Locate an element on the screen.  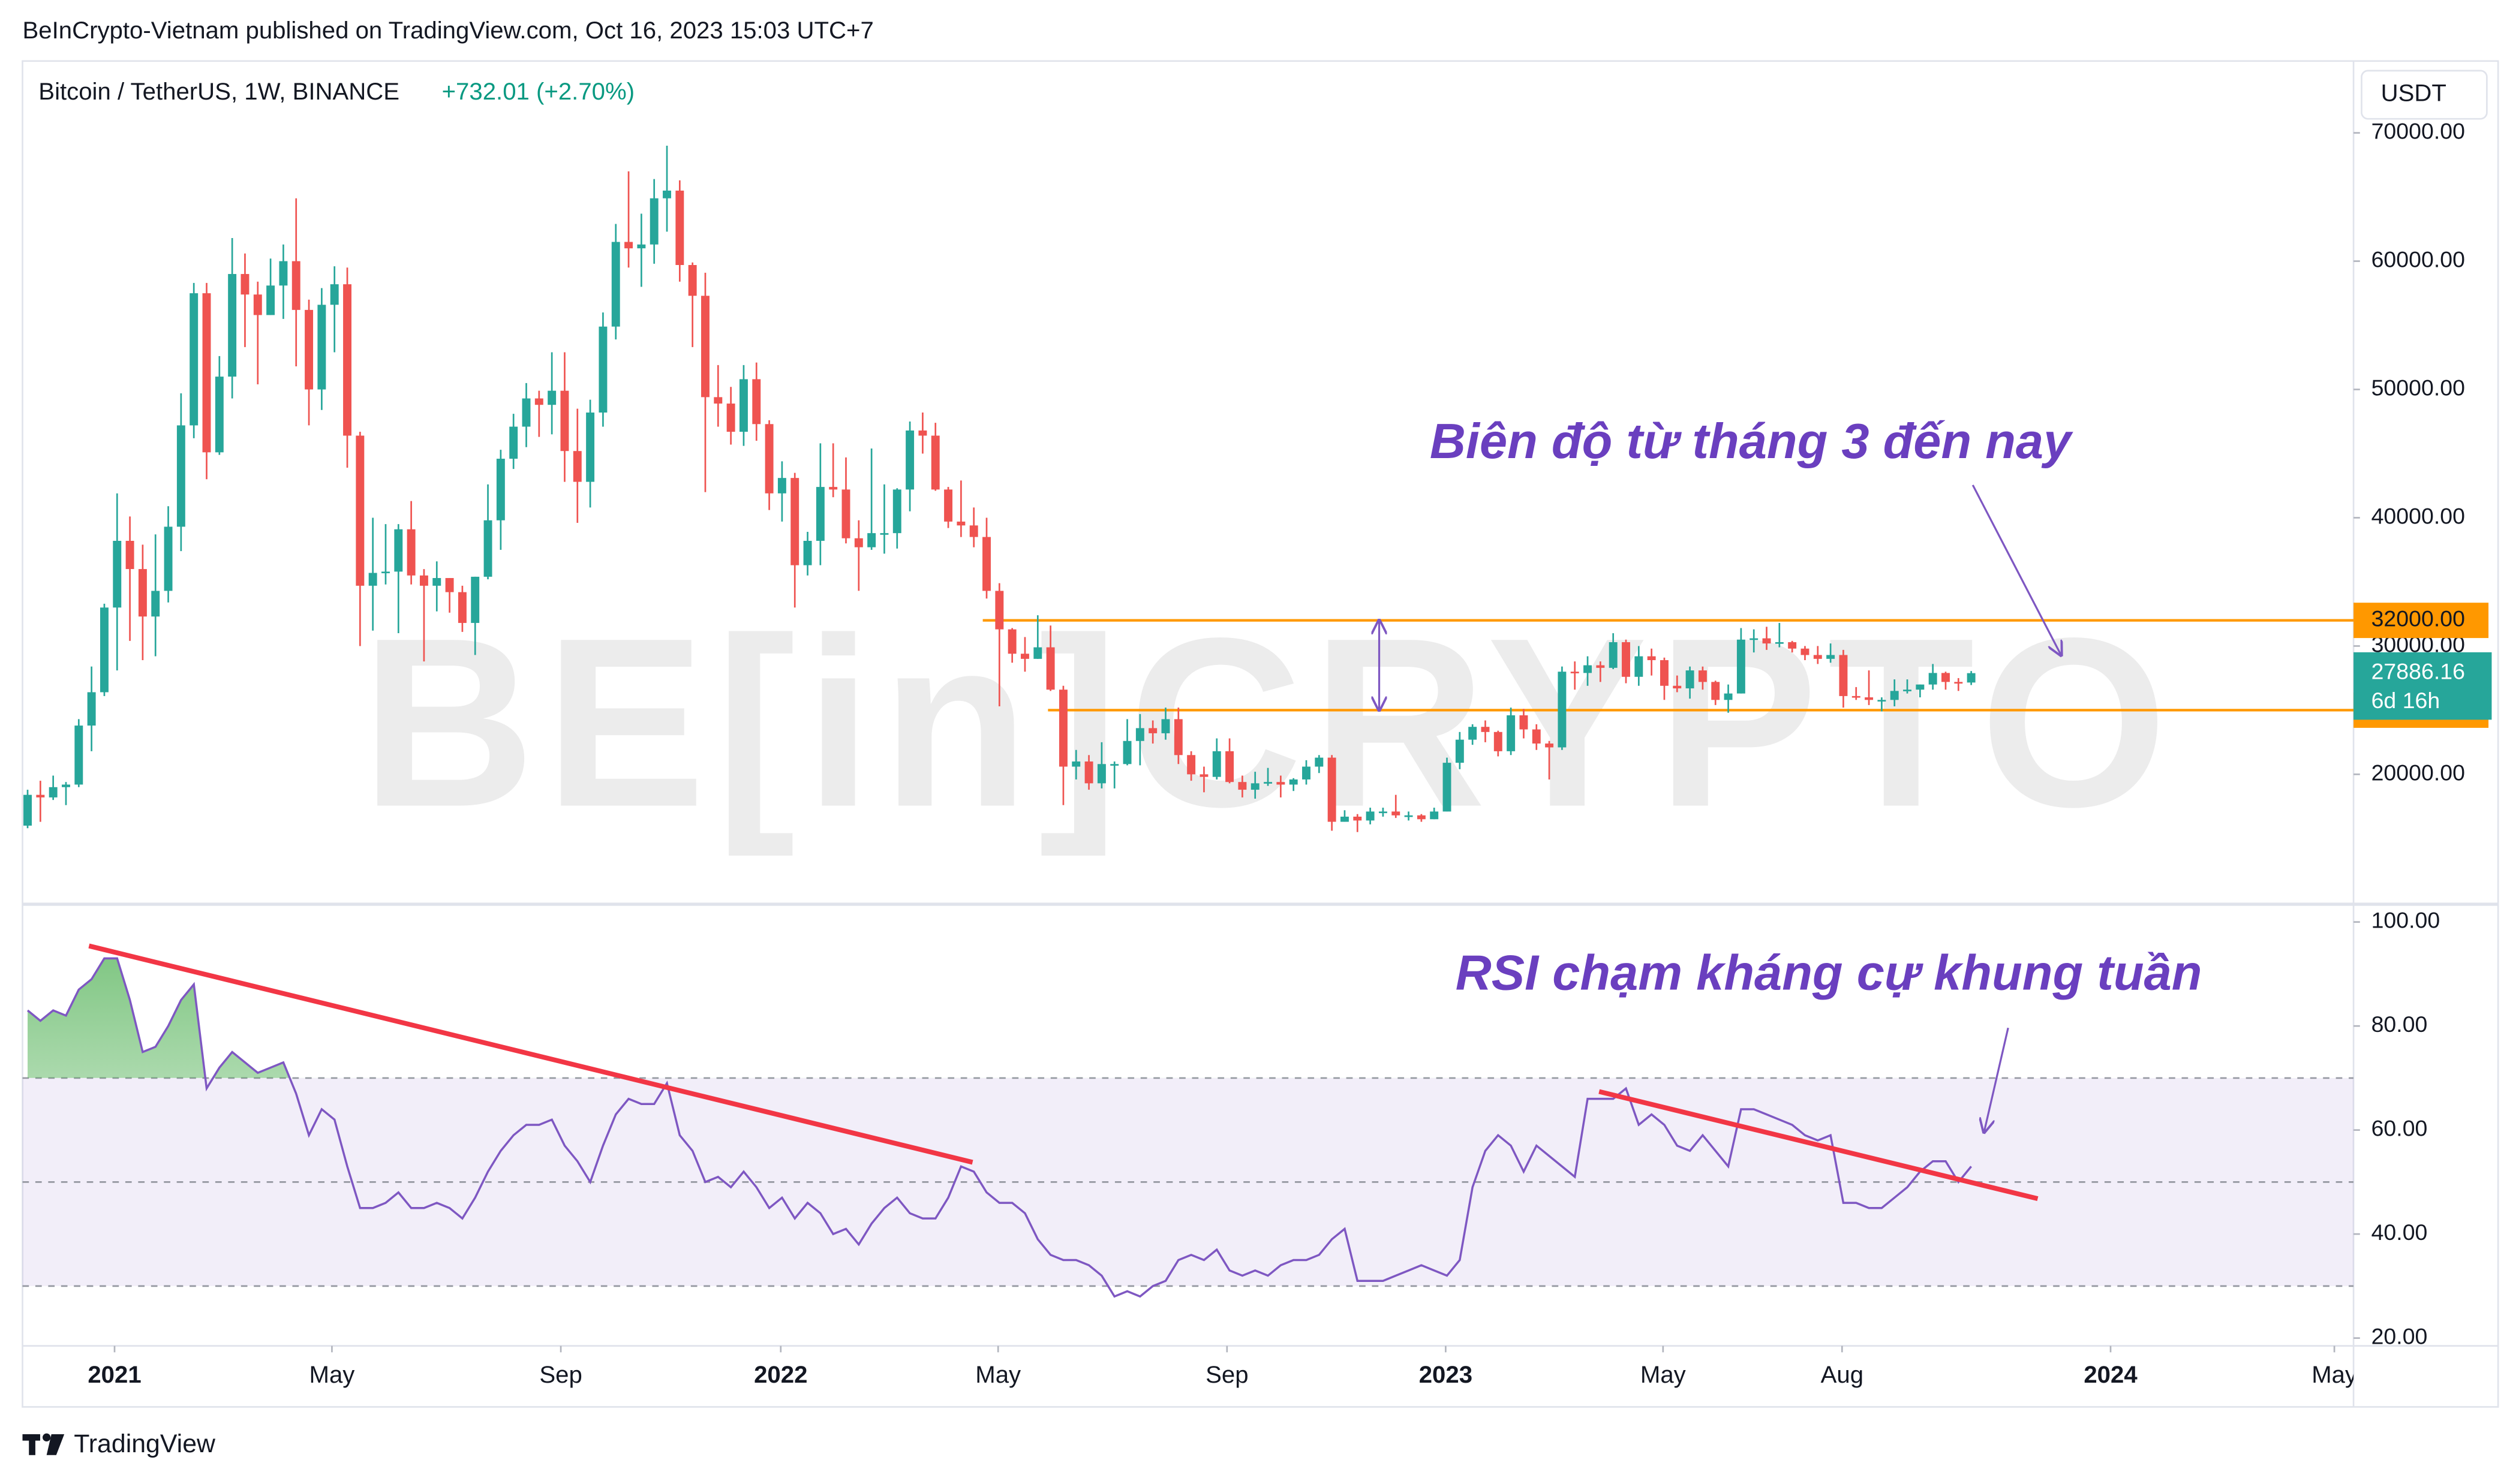
footer-brand: TradingView is located at coordinates (145, 1443).